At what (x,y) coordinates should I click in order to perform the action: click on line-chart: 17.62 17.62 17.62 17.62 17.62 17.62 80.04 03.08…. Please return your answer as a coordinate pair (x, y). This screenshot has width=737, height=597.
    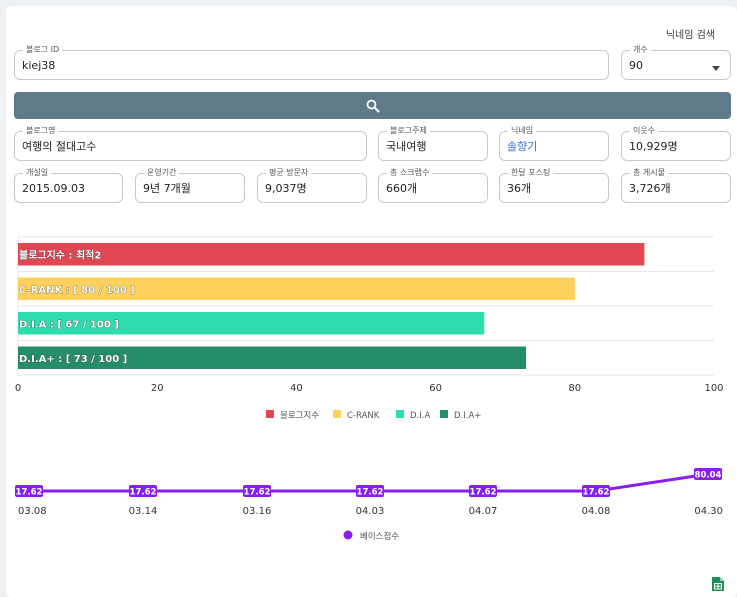
    Looking at the image, I should click on (369, 505).